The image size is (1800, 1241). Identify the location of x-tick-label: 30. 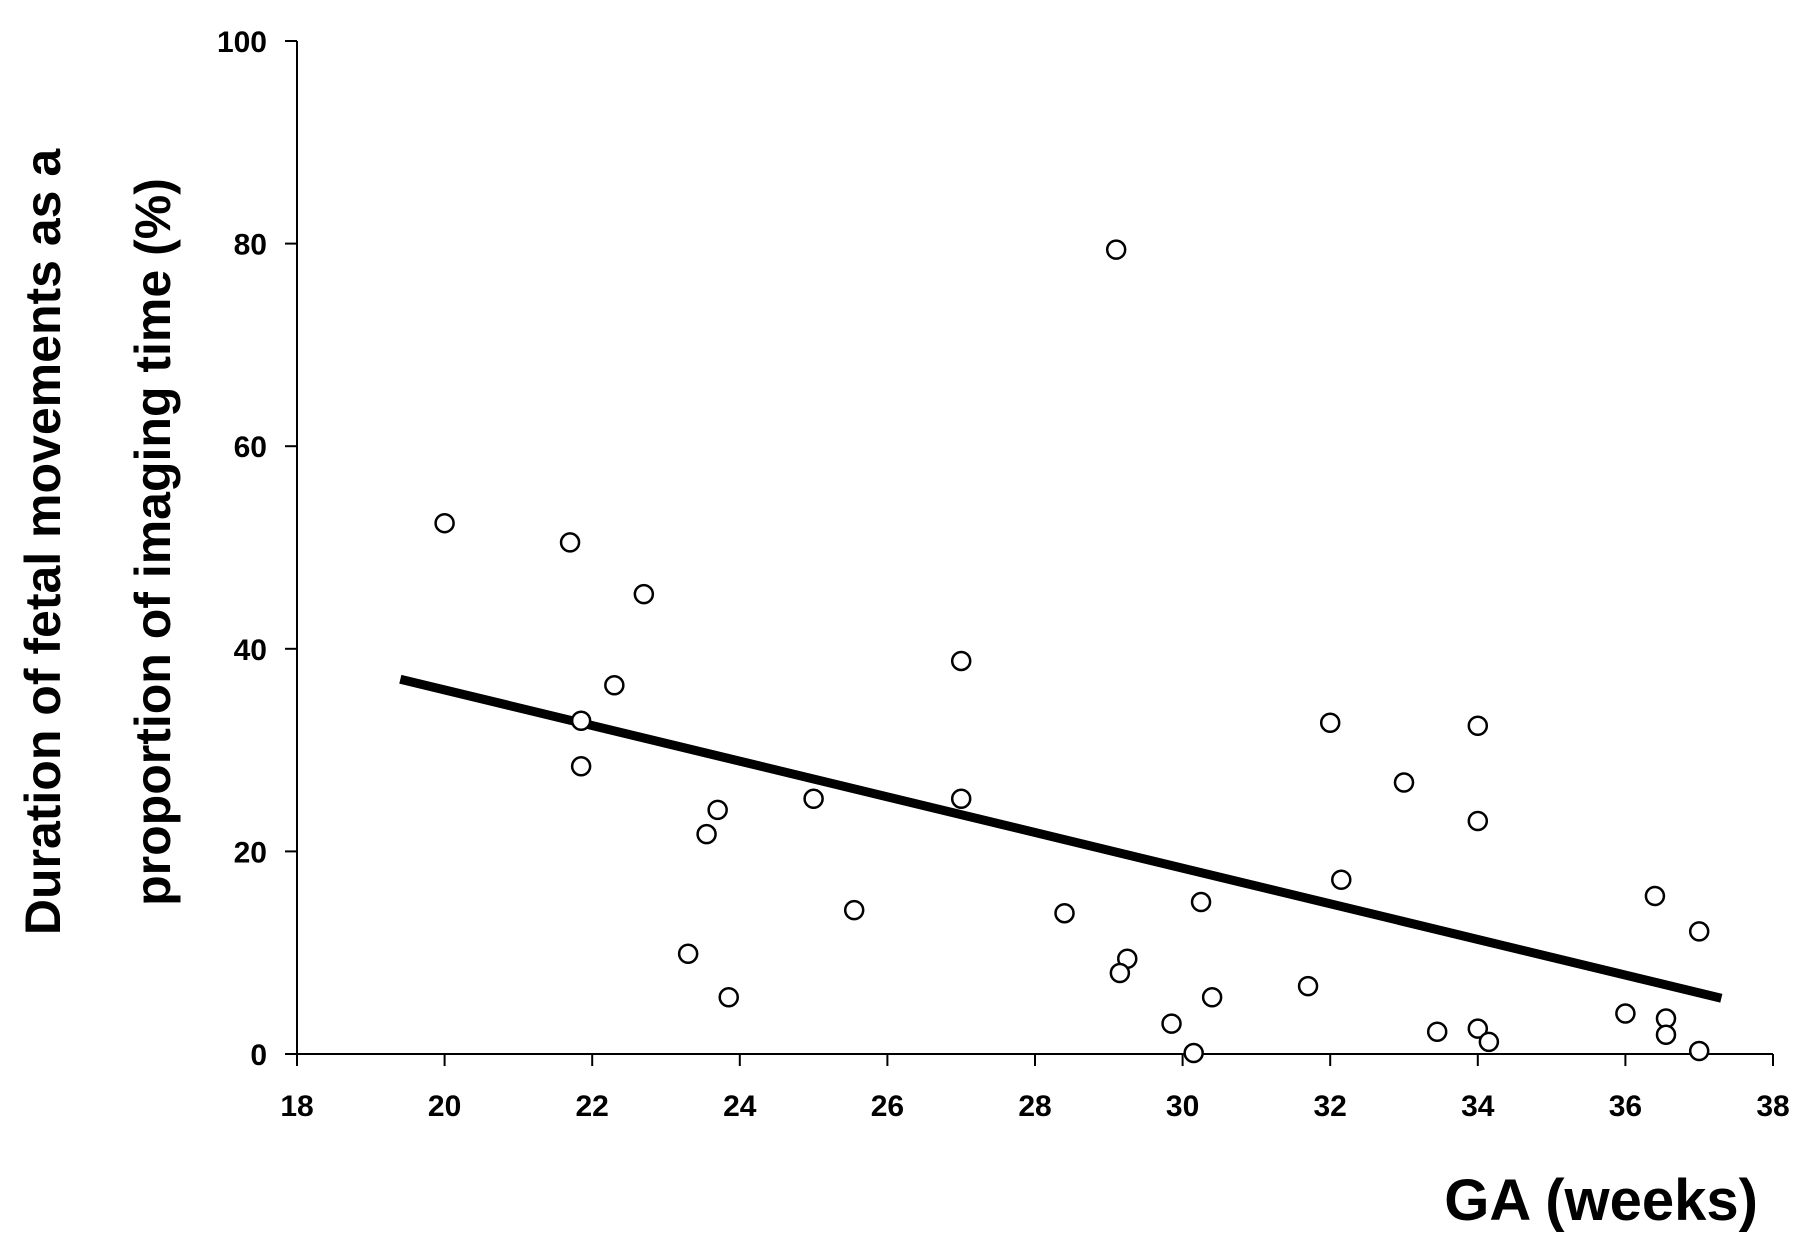
(1182, 1106).